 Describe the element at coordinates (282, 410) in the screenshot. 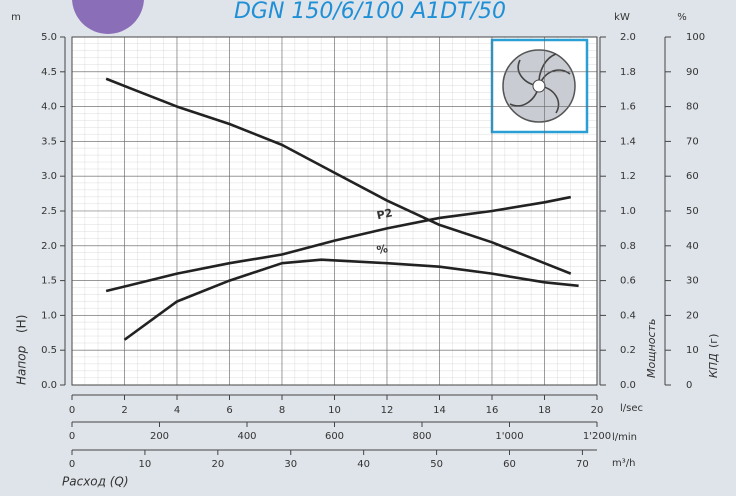

I see `x-tick-label: 8` at that location.